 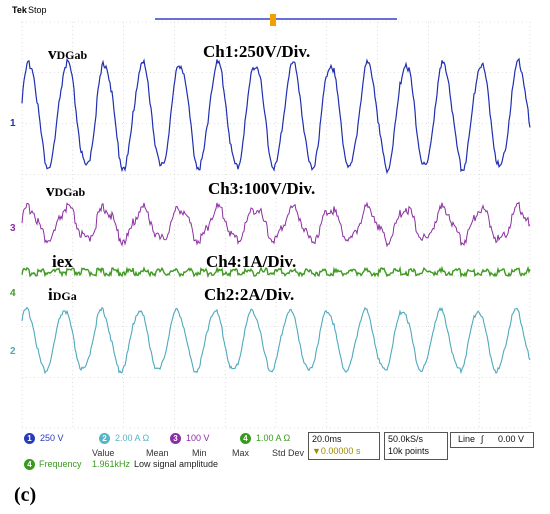 I want to click on ch2-signal-label: iDGa, so click(x=62, y=294).